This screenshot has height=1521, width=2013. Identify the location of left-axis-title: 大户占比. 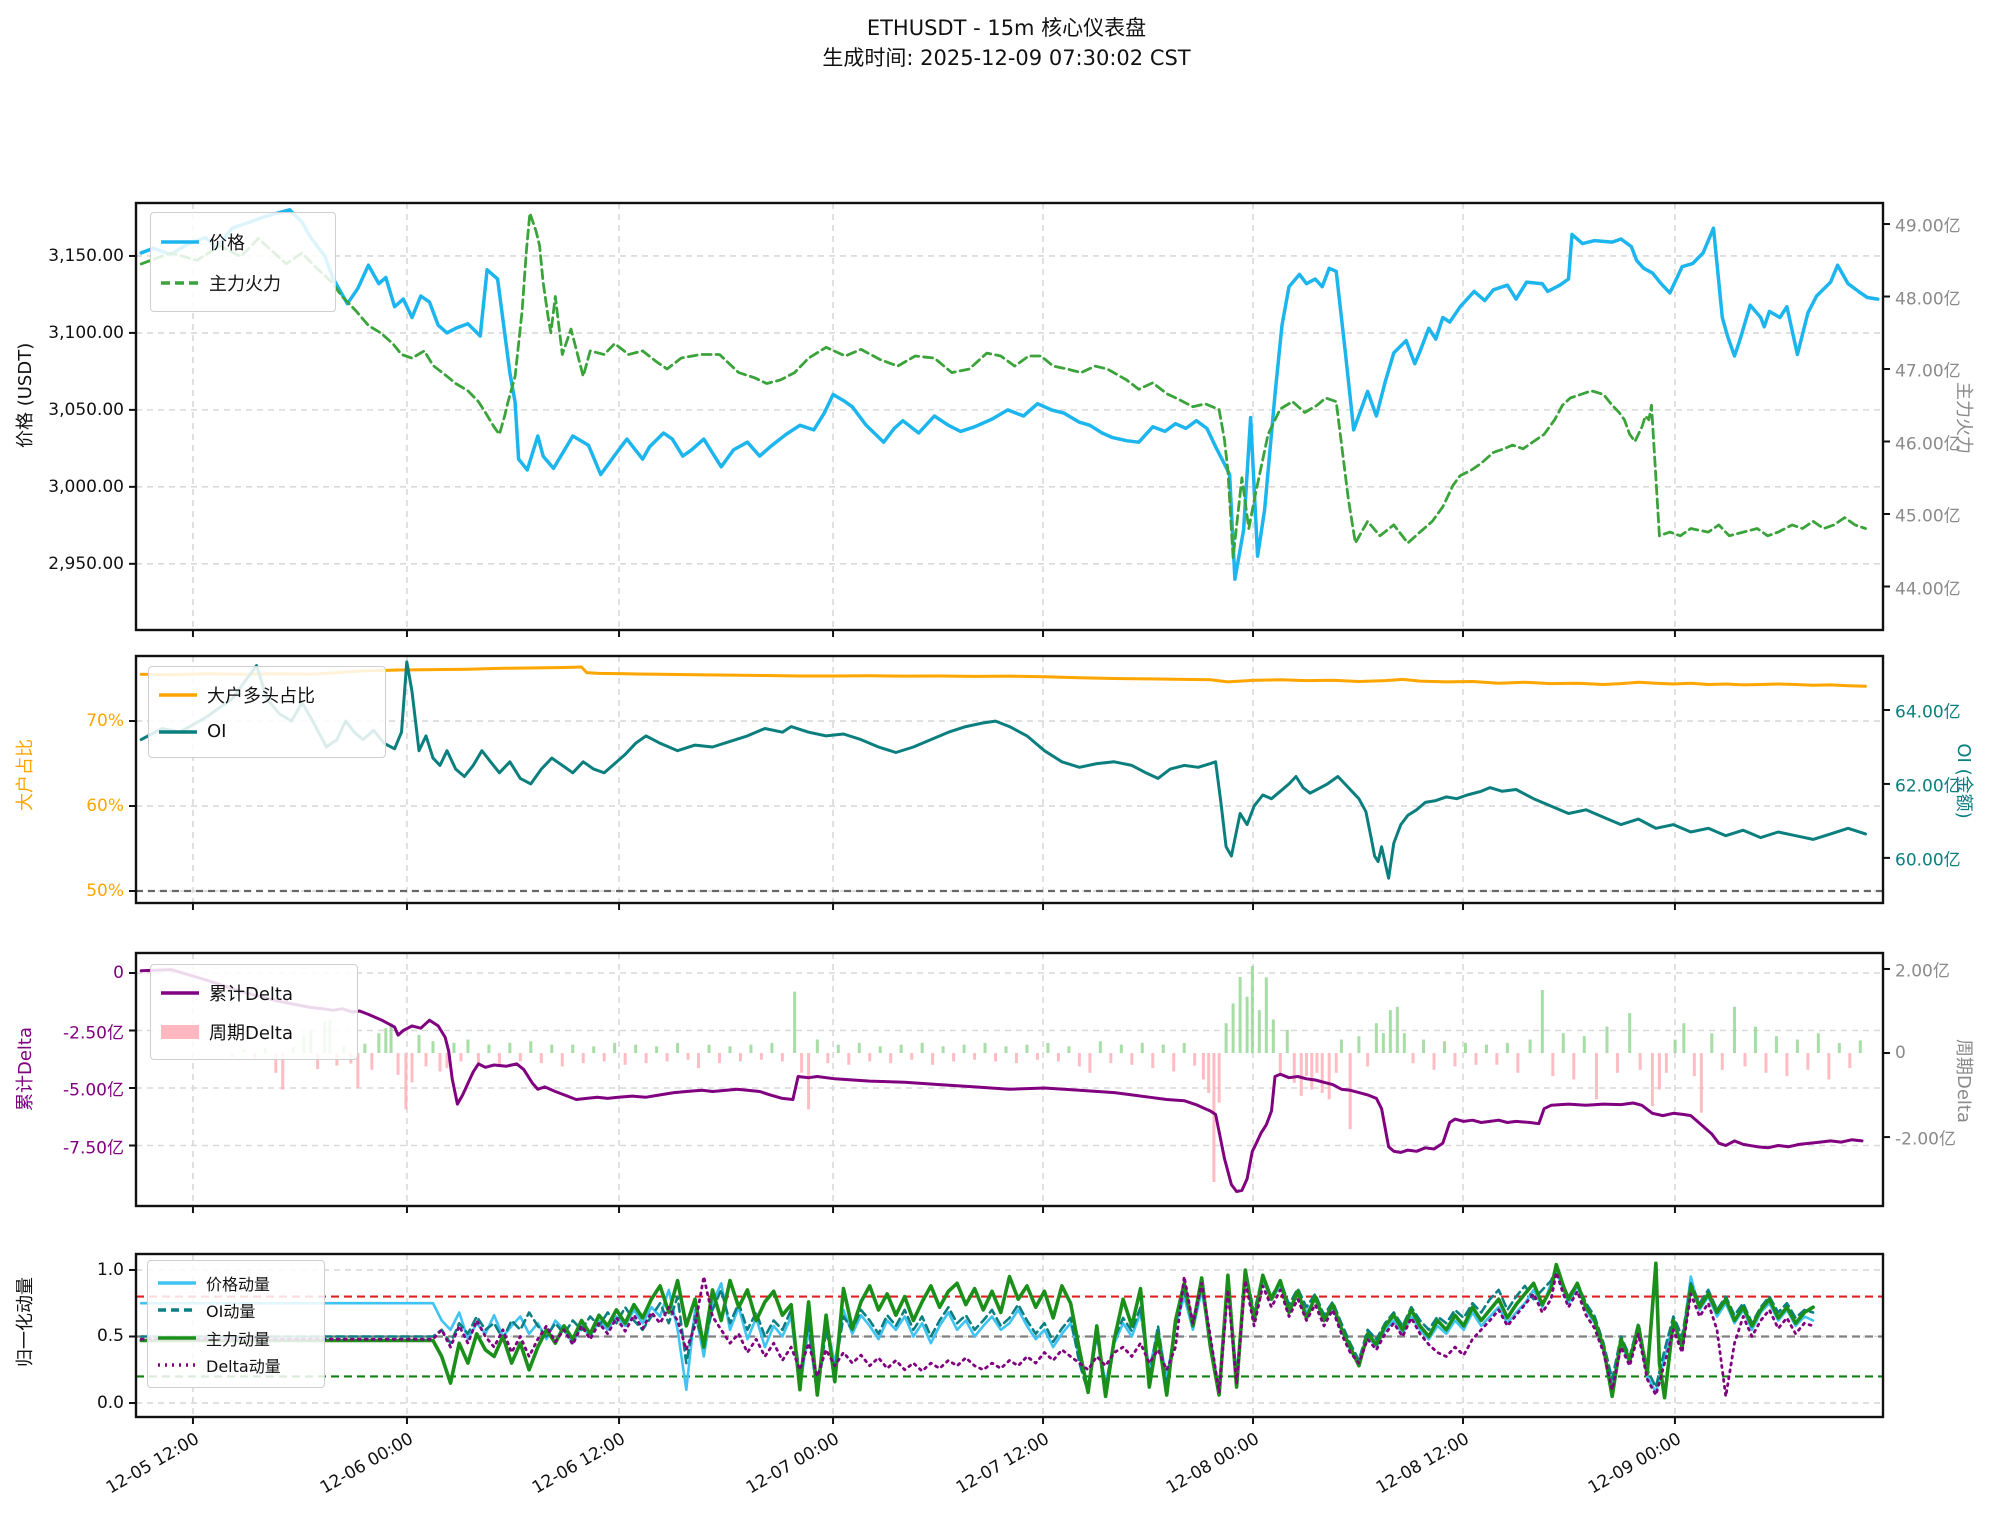
(25, 774).